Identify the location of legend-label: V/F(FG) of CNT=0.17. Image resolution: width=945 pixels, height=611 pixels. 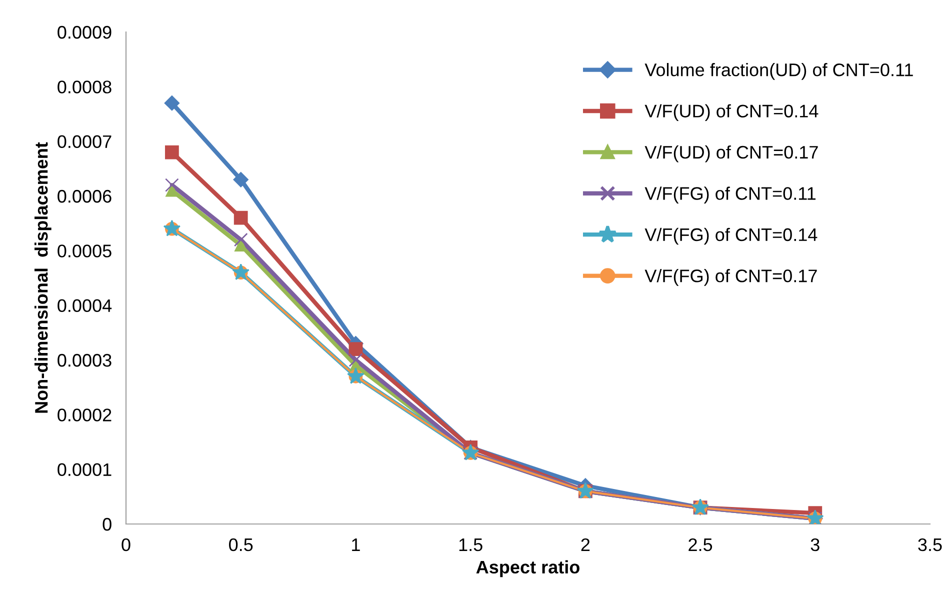
(730, 277).